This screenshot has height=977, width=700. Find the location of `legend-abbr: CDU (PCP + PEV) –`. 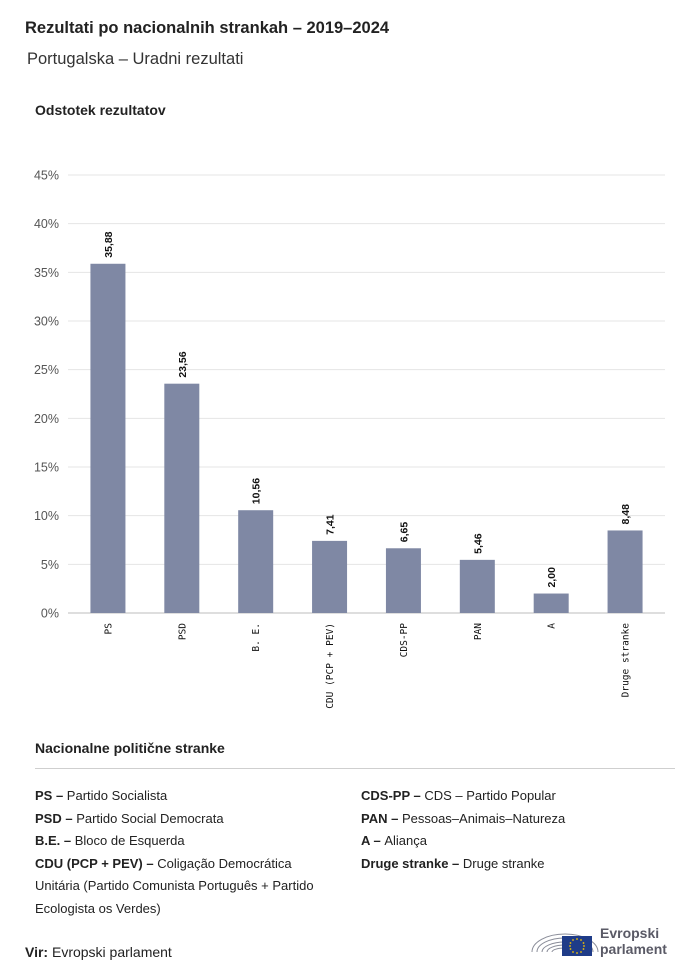

legend-abbr: CDU (PCP + PEV) – is located at coordinates (96, 863).